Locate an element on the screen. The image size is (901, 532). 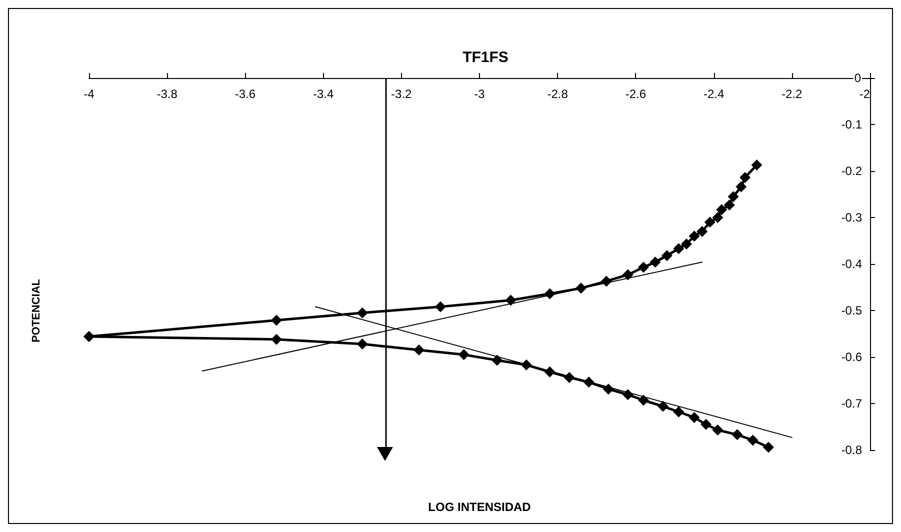
x-tick-label: -2.2 is located at coordinates (792, 94).